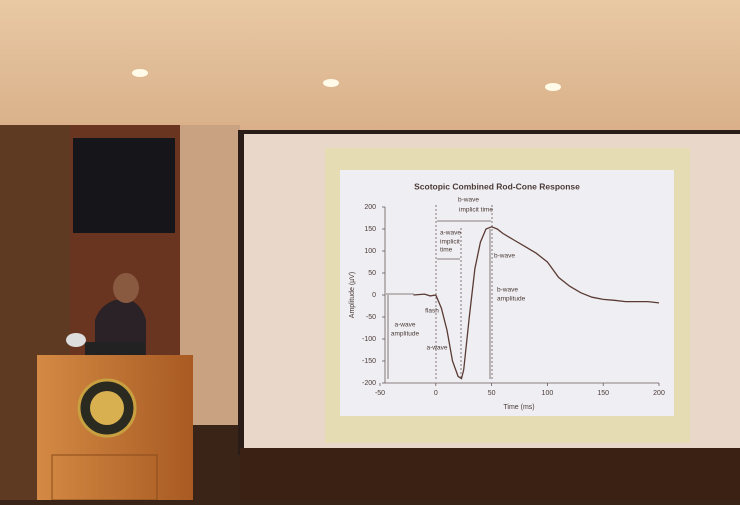  I want to click on annotation: flash, so click(432, 311).